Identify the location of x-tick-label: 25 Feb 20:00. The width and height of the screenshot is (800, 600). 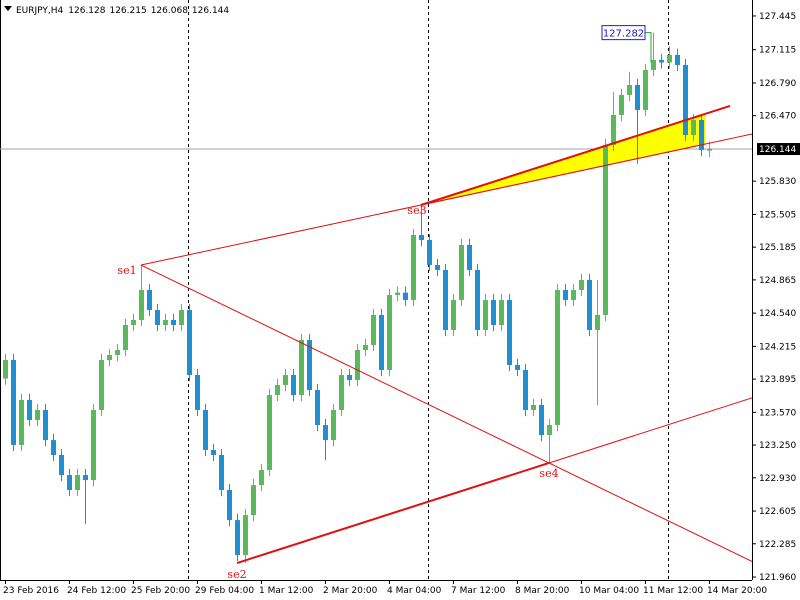
(160, 591).